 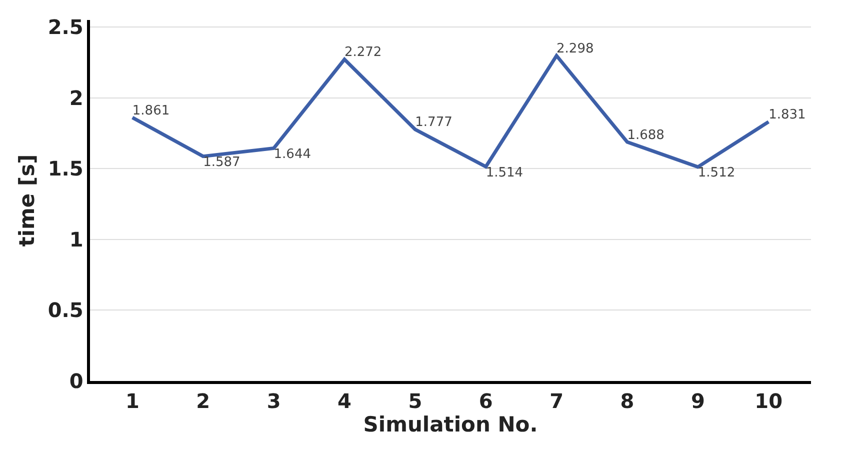 What do you see at coordinates (221, 162) in the screenshot?
I see `data-label: 1.587` at bounding box center [221, 162].